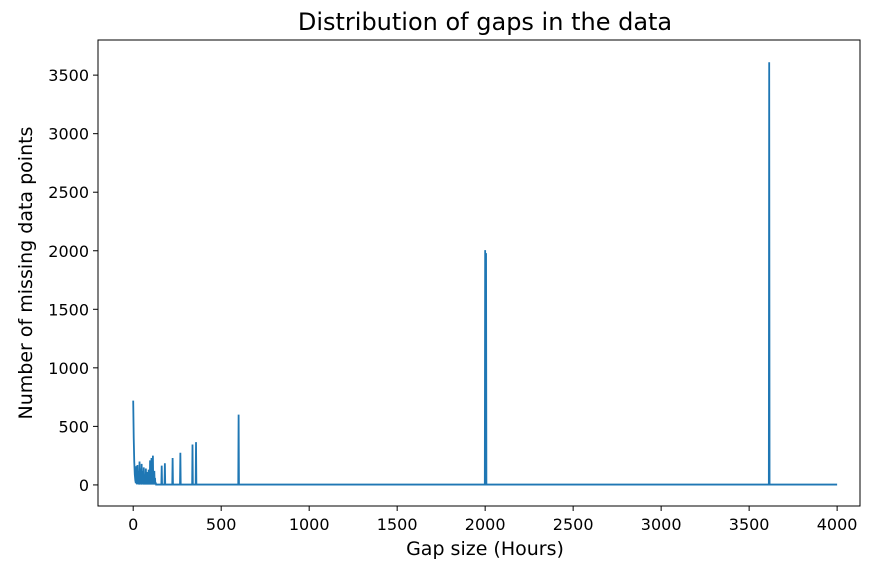 The width and height of the screenshot is (882, 569). Describe the element at coordinates (397, 524) in the screenshot. I see `x-tick-label: 1500` at that location.